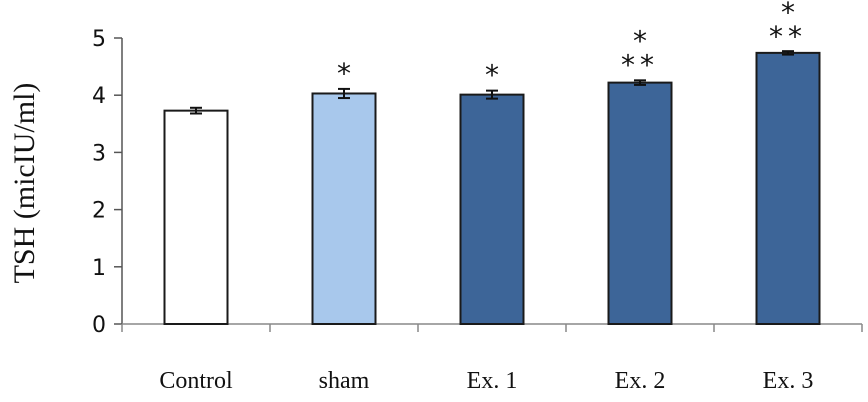  Describe the element at coordinates (344, 381) in the screenshot. I see `x-tick-label: sham` at that location.